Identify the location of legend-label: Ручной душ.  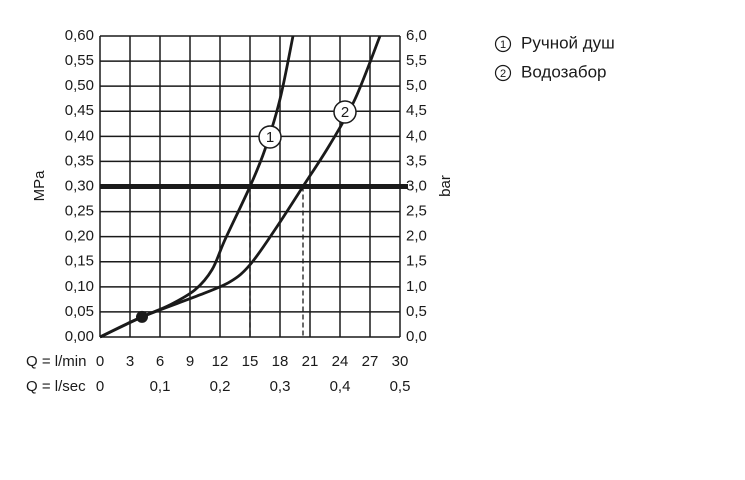
(568, 42).